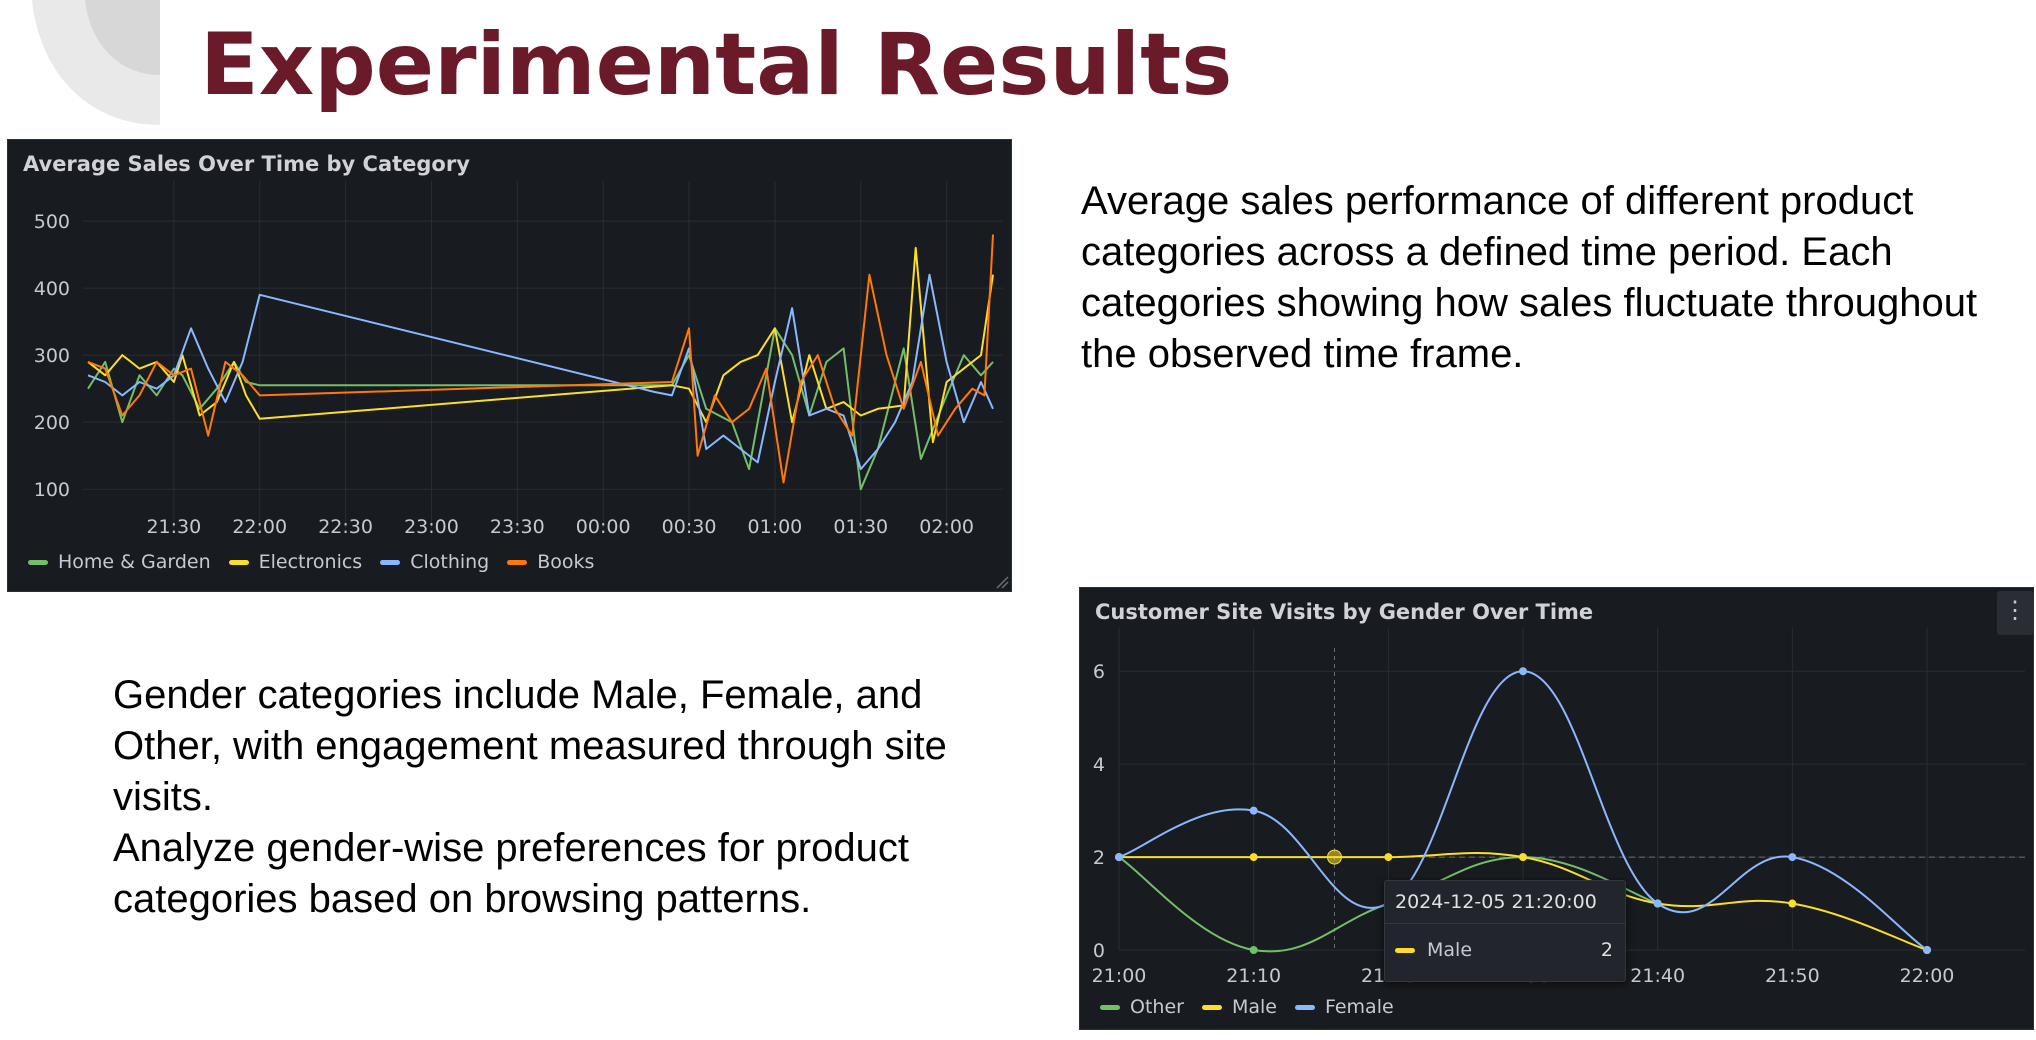  Describe the element at coordinates (1099, 672) in the screenshot. I see `y-tick-label: 6` at that location.